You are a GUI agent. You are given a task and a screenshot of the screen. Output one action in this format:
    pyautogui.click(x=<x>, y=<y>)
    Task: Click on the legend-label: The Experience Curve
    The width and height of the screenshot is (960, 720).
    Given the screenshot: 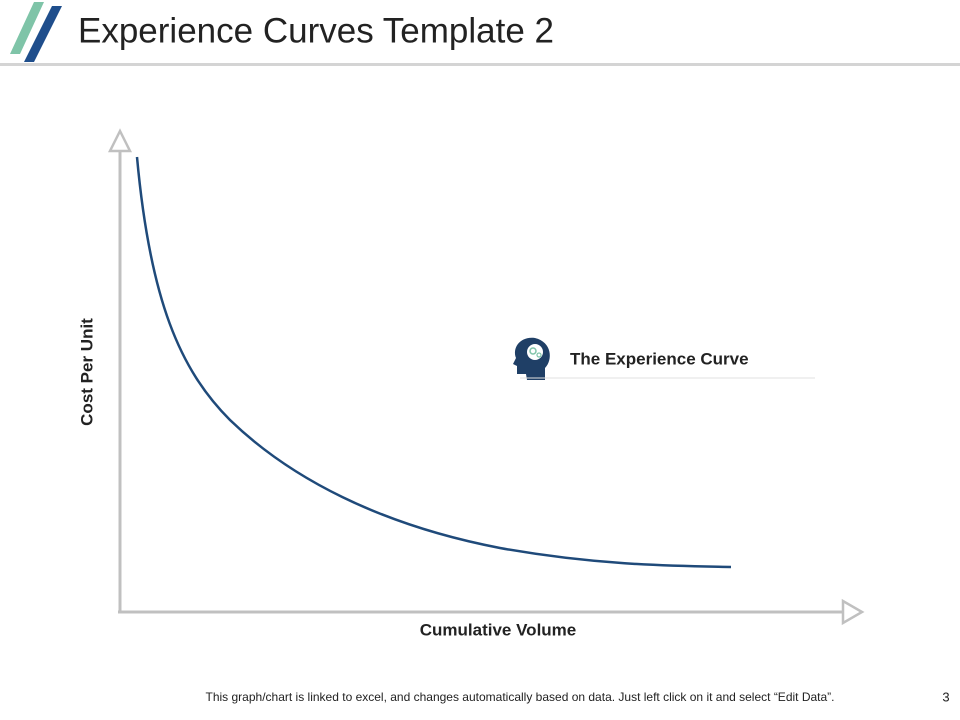 What is the action you would take?
    pyautogui.click(x=659, y=358)
    